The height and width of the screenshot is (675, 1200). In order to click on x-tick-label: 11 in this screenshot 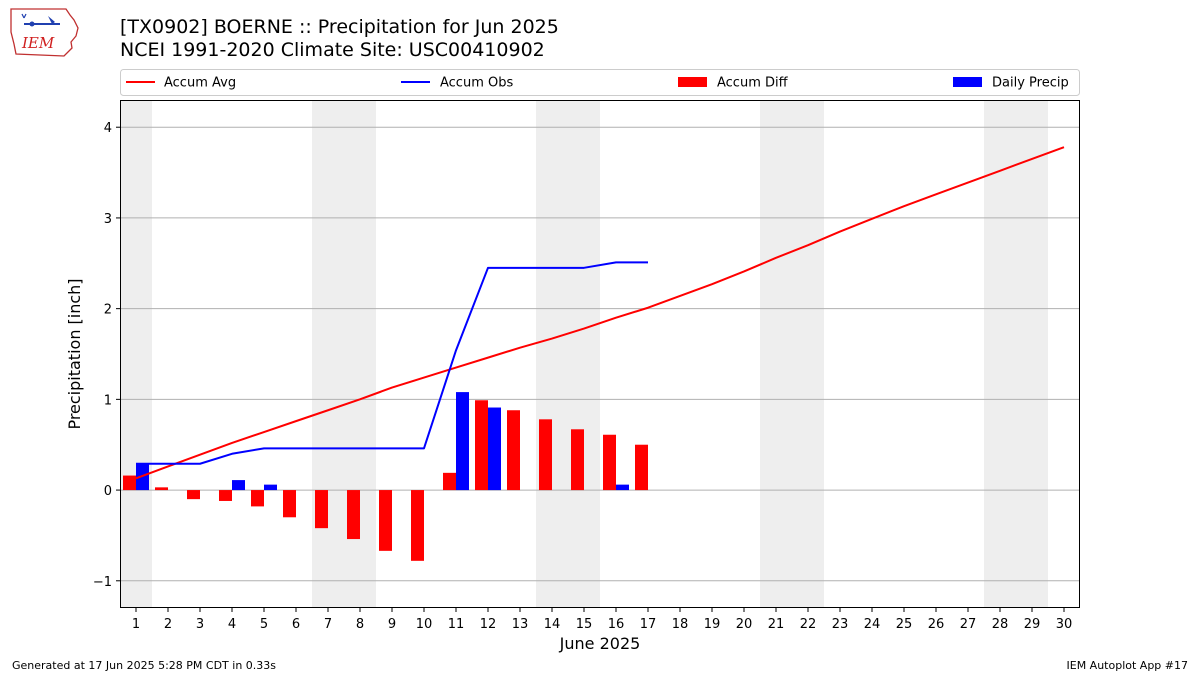, I will do `click(456, 624)`.